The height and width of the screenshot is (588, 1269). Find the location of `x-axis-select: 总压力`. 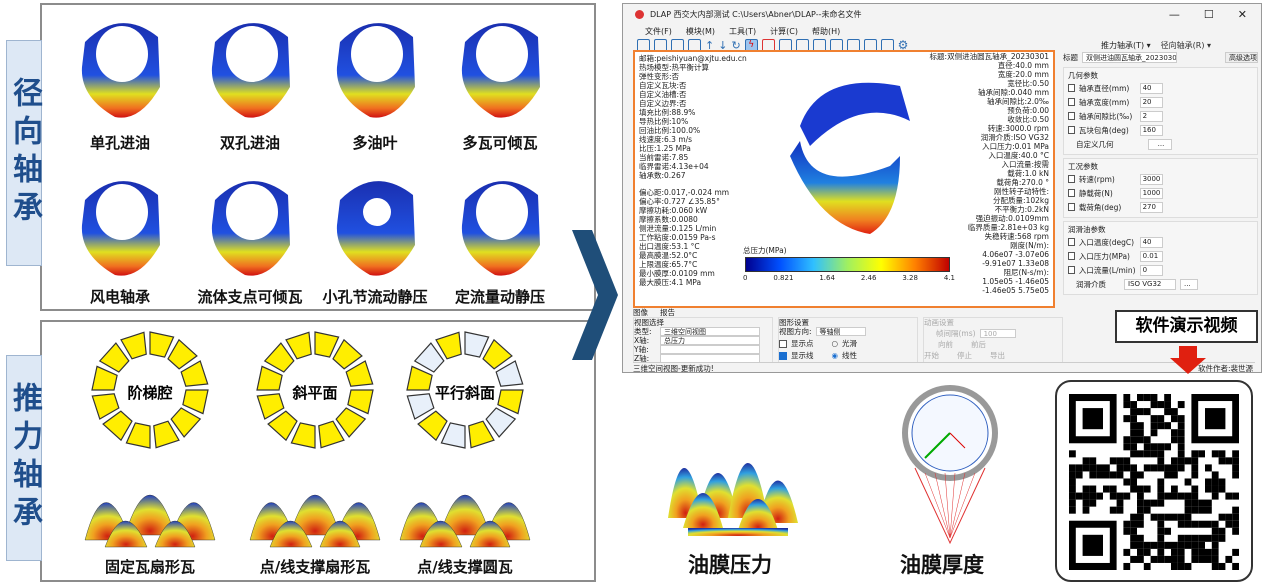

x-axis-select: 总压力 is located at coordinates (710, 340).